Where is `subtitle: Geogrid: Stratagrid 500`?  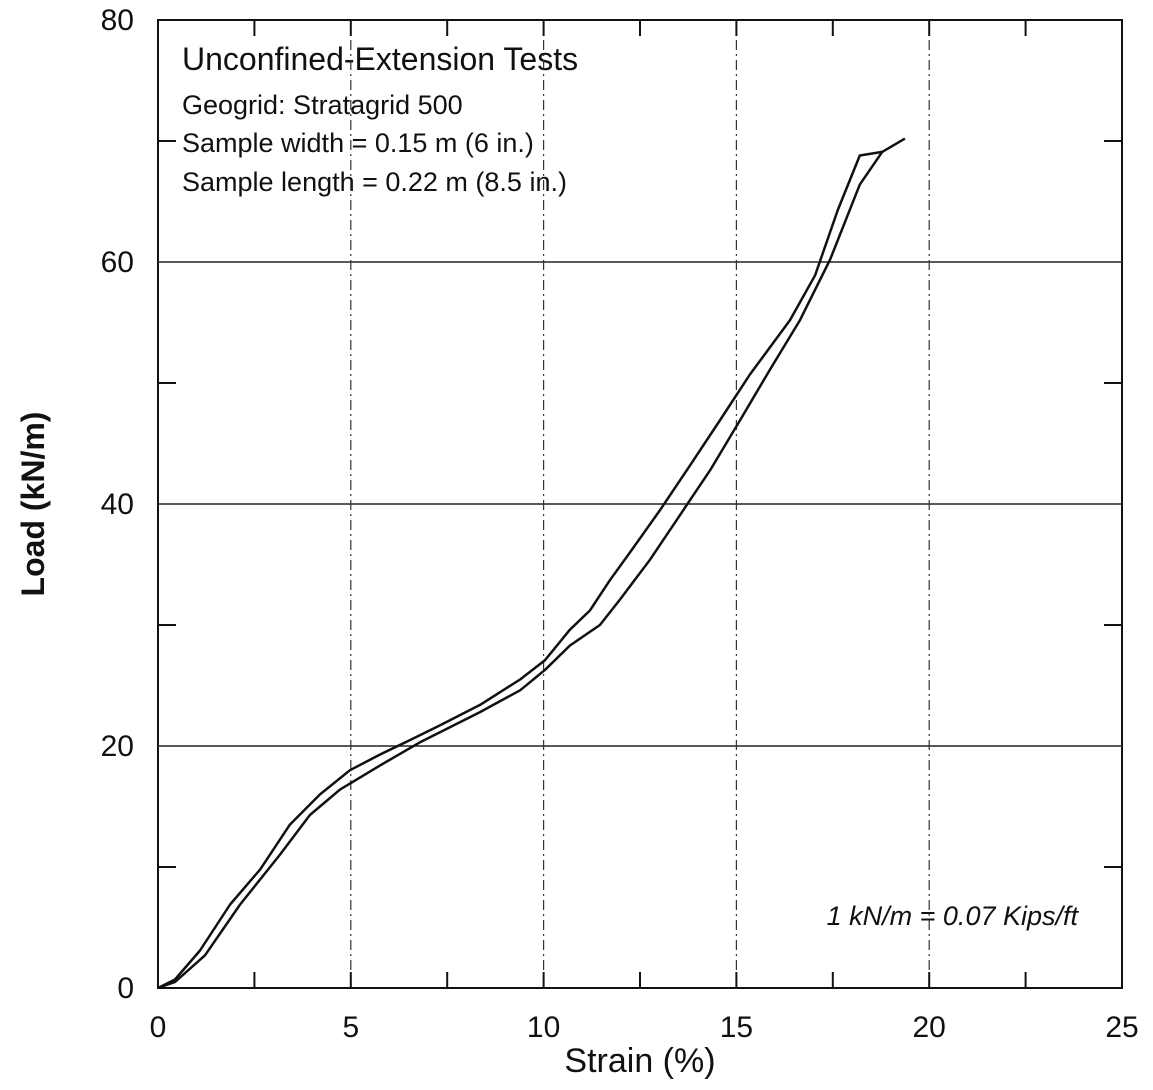 subtitle: Geogrid: Stratagrid 500 is located at coordinates (322, 105).